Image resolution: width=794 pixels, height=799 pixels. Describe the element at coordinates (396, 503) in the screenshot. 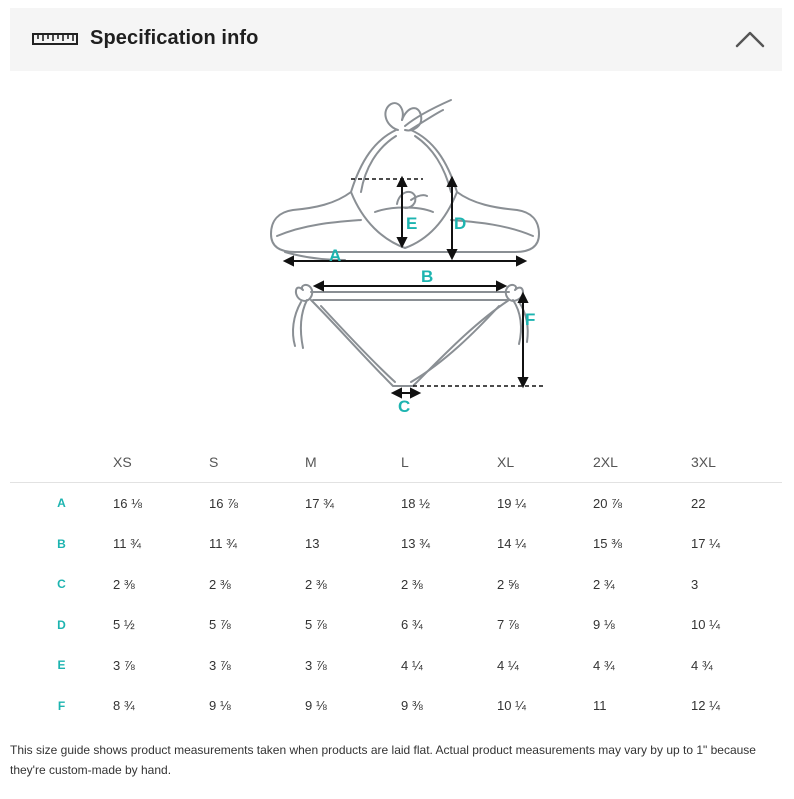

I see `table-row: A 16 ⅛ 16 ⅞ 17 ¾ 18 ½ 19 ¼ 20 ⅞ 22` at that location.